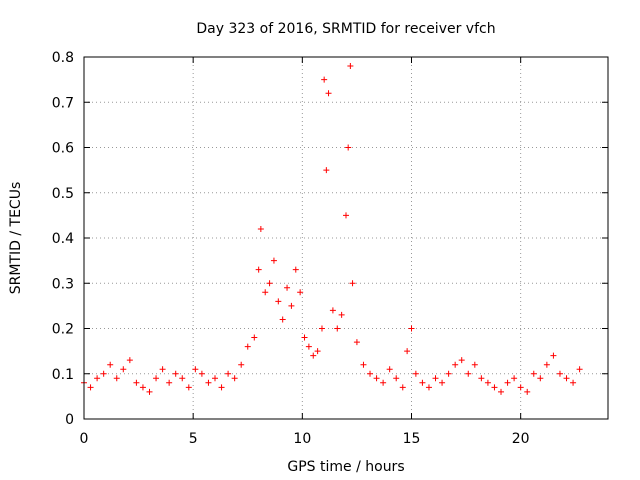  I want to click on x-tick-label: 20, so click(521, 439).